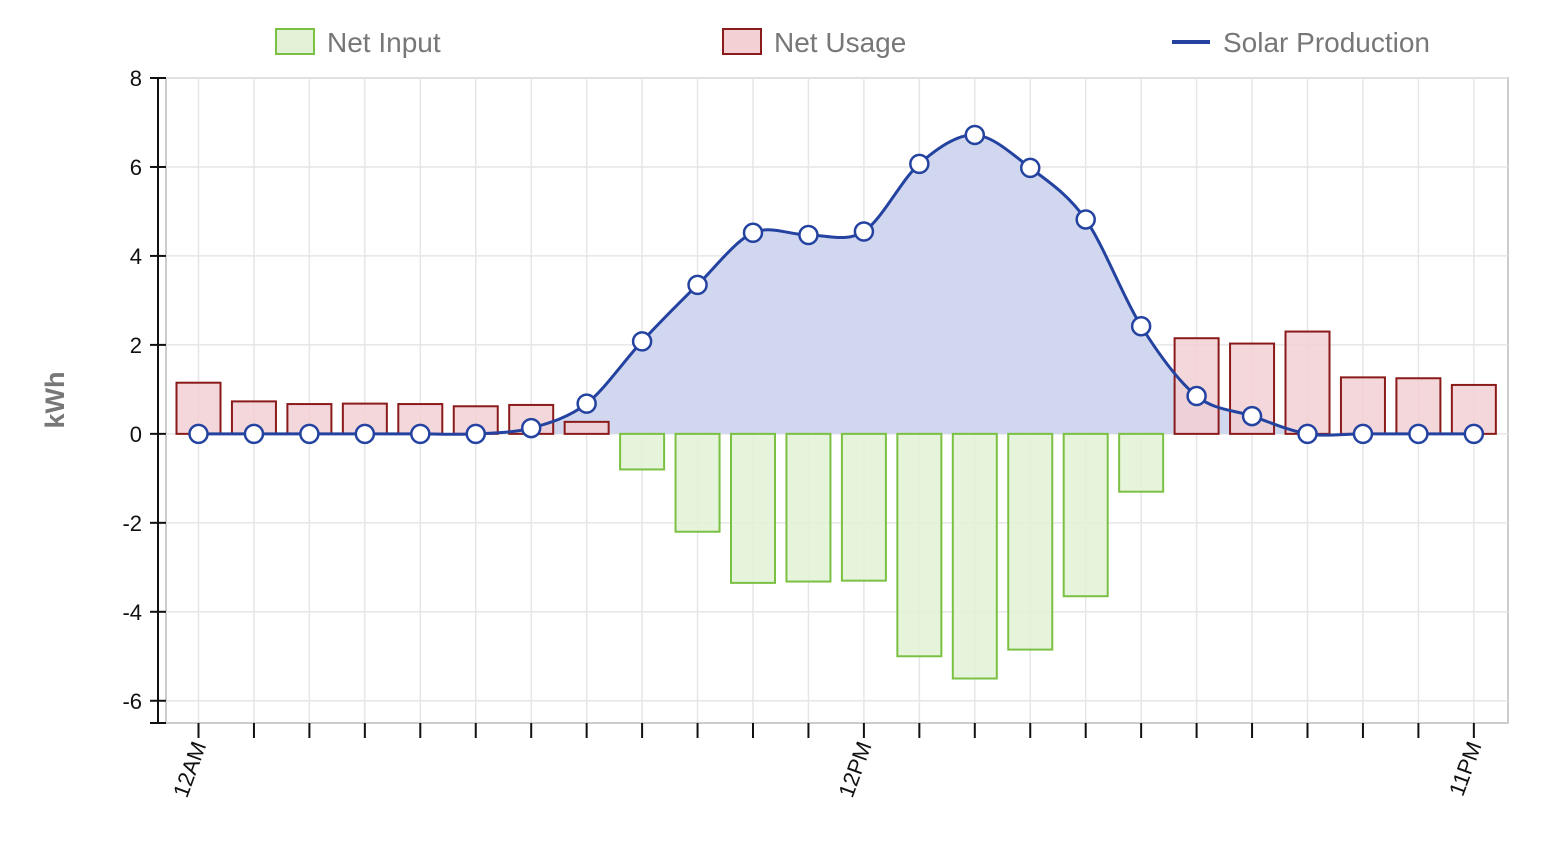 Image resolution: width=1564 pixels, height=850 pixels. What do you see at coordinates (136, 345) in the screenshot?
I see `y-tick-label: 2` at bounding box center [136, 345].